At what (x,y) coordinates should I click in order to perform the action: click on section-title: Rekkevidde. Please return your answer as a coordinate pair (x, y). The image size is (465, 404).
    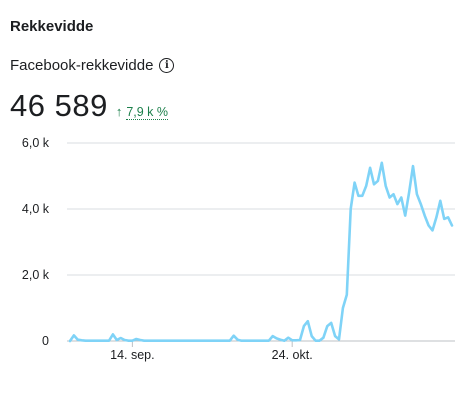
    Looking at the image, I should click on (52, 26).